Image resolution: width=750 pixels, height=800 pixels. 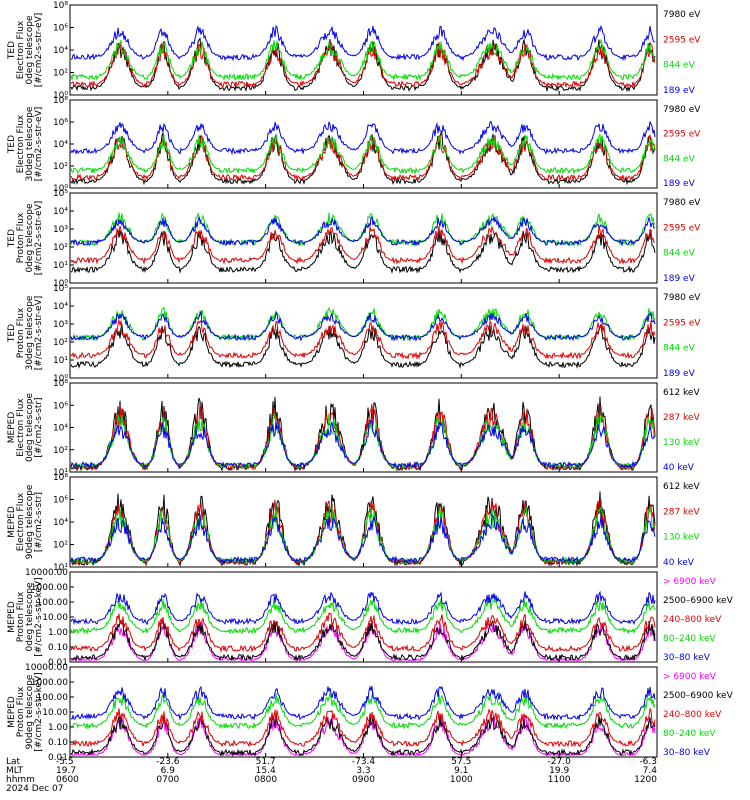 What do you see at coordinates (266, 762) in the screenshot?
I see `lat-tick-label: 51.7` at bounding box center [266, 762].